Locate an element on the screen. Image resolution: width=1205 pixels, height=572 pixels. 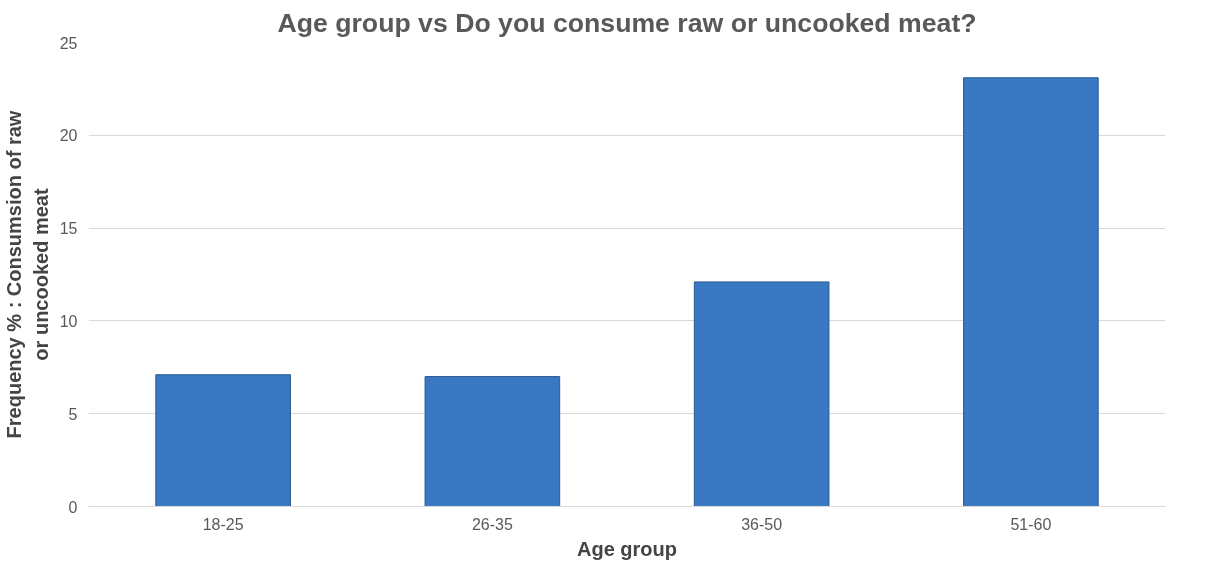
y-tick-label: 0 is located at coordinates (73, 507).